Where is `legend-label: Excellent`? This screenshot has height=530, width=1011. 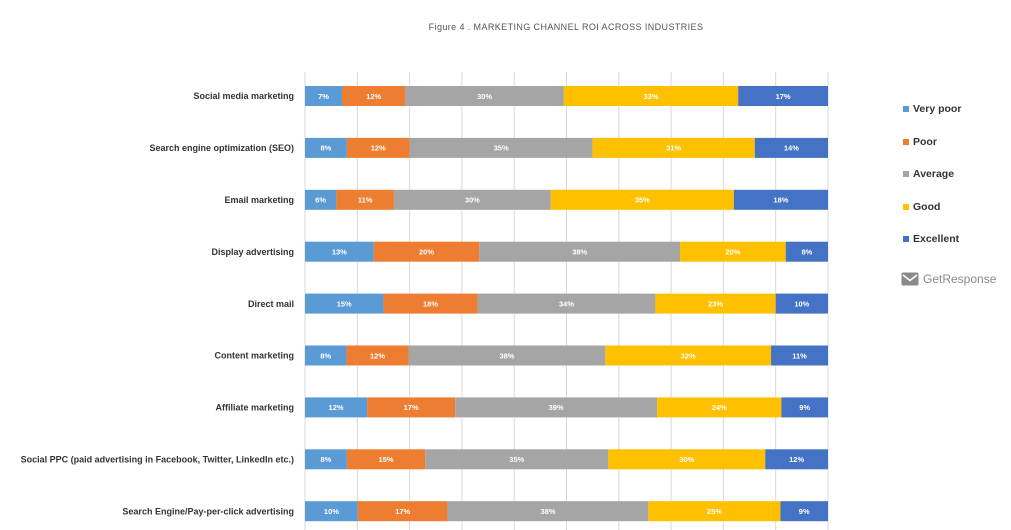
legend-label: Excellent is located at coordinates (936, 239).